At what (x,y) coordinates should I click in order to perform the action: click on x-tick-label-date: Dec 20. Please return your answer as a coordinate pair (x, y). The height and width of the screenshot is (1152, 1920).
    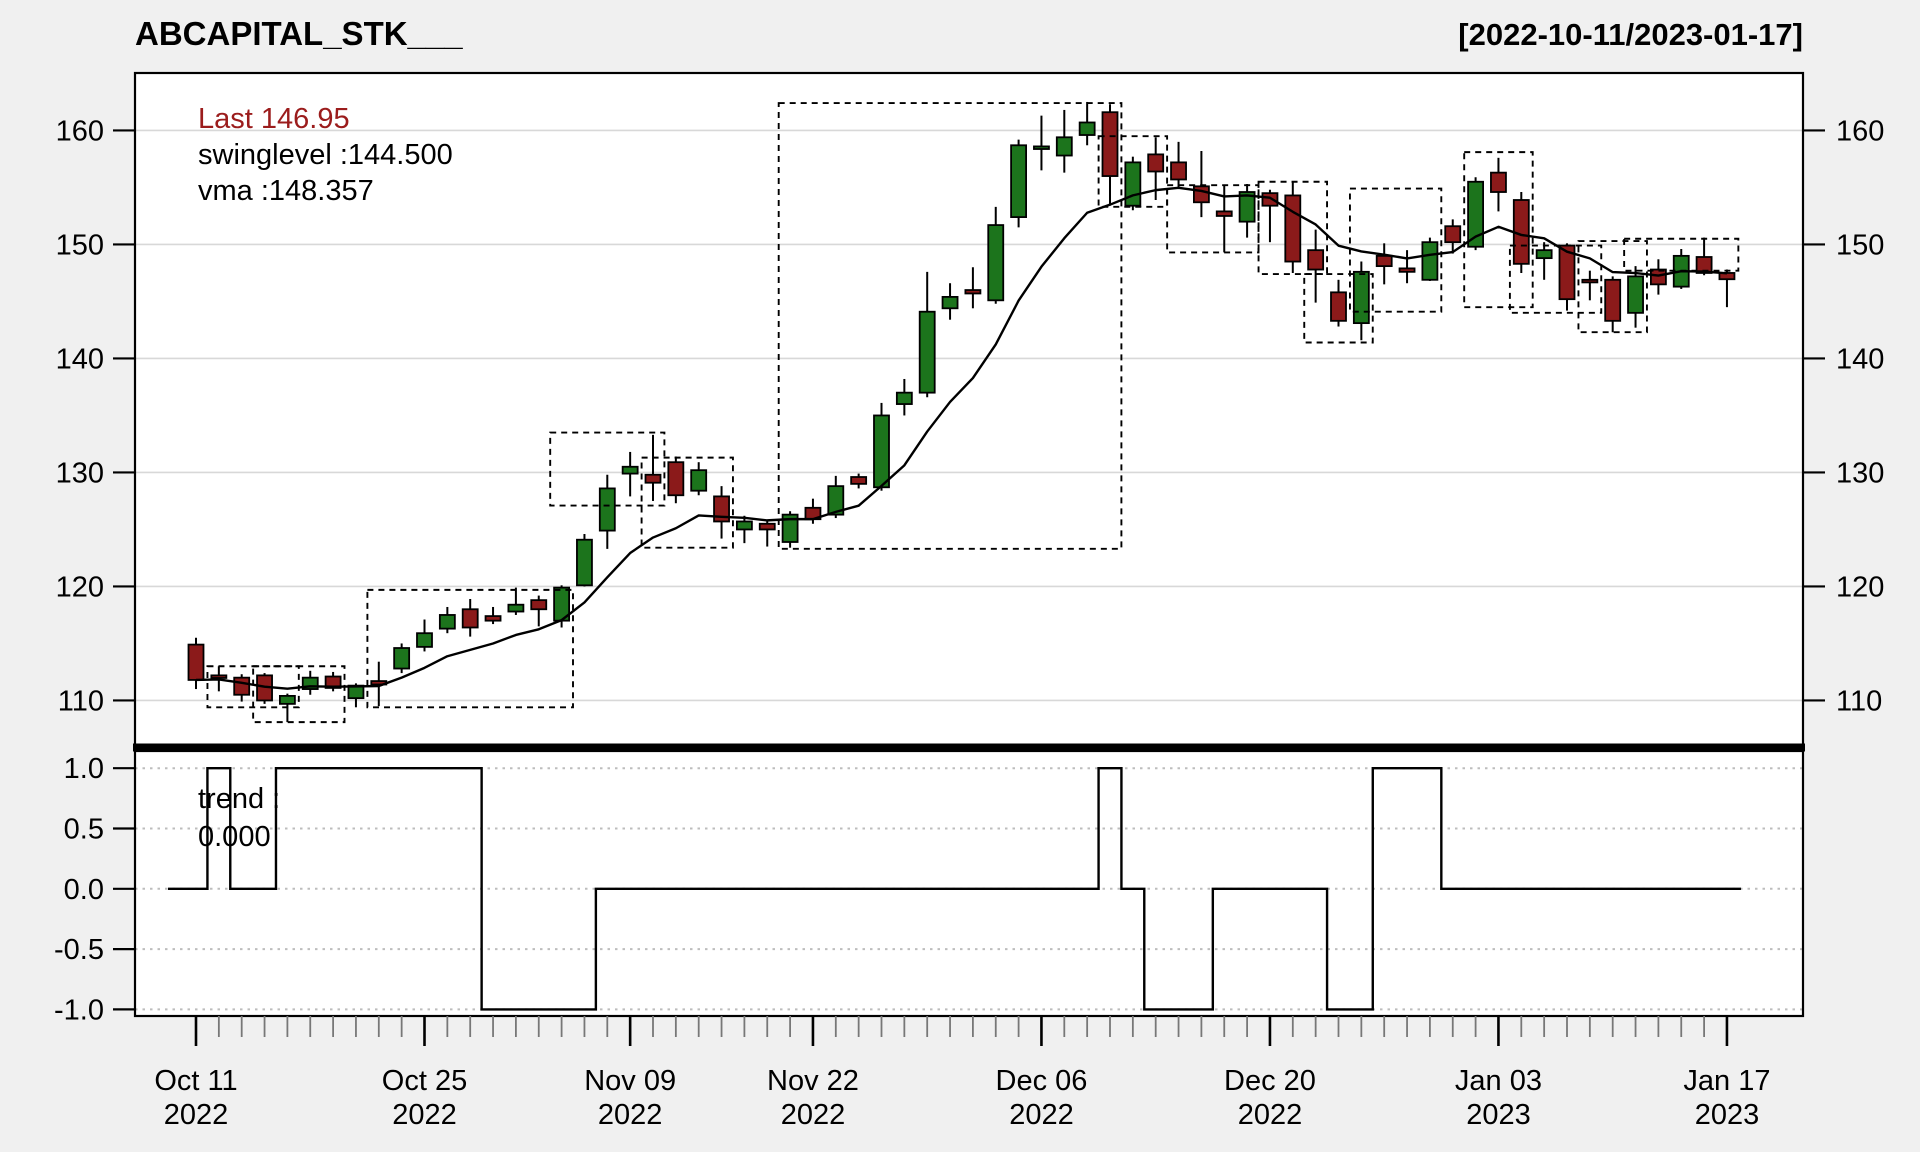
    Looking at the image, I should click on (1270, 1081).